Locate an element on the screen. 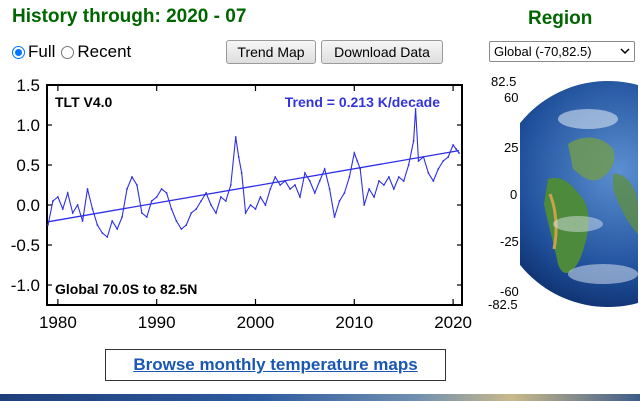  download-data-button: Download Data is located at coordinates (382, 52).